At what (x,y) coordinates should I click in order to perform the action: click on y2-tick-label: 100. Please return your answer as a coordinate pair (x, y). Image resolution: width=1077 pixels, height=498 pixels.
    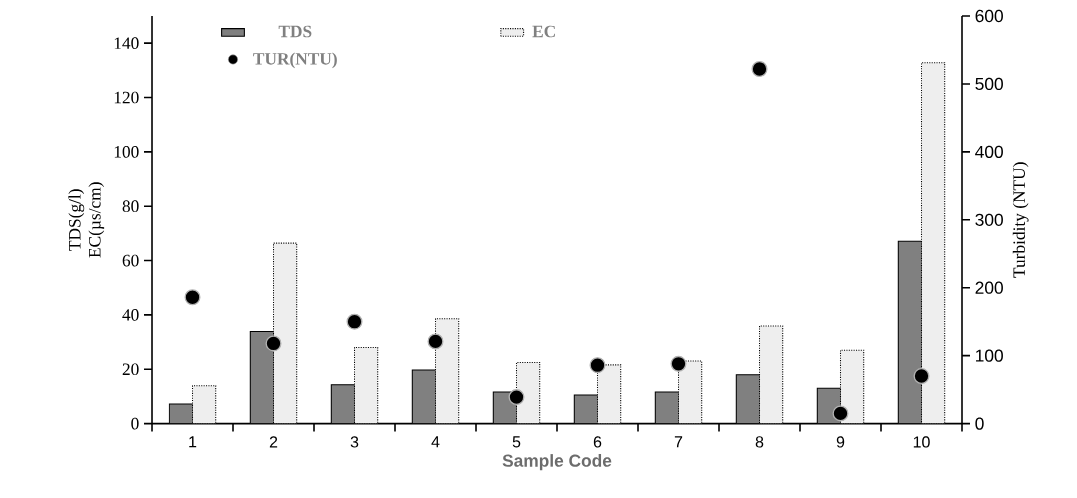
    Looking at the image, I should click on (989, 355).